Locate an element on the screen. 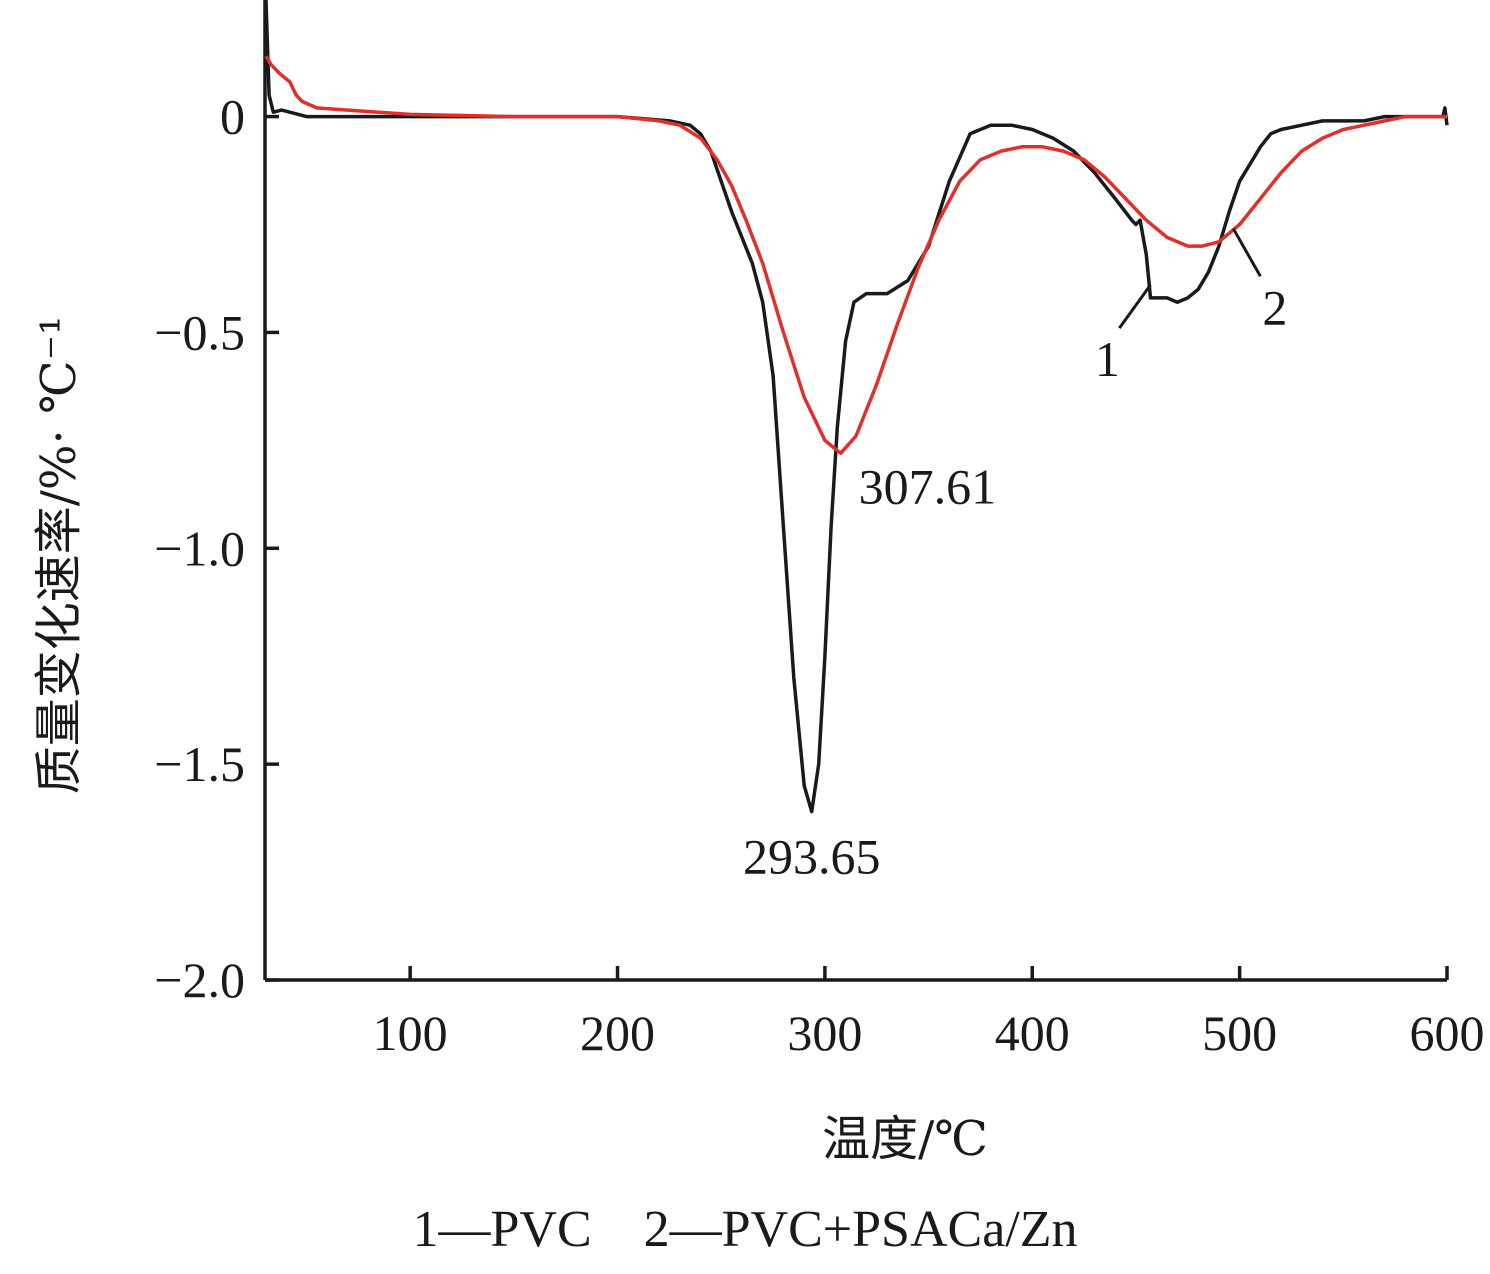  x-tick-label: 300 is located at coordinates (824, 1033).